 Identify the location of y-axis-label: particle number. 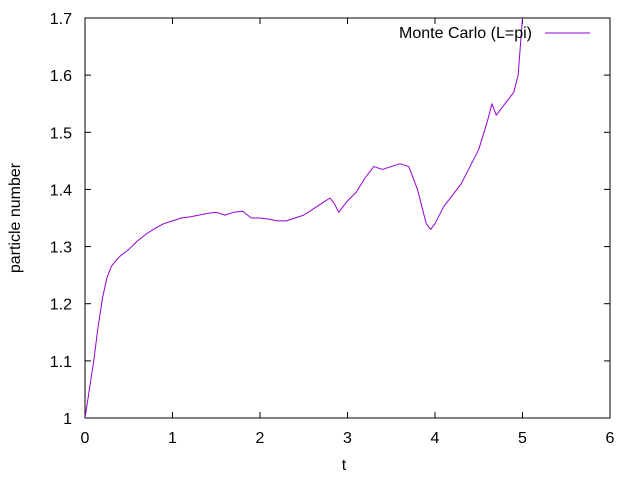
(15, 217).